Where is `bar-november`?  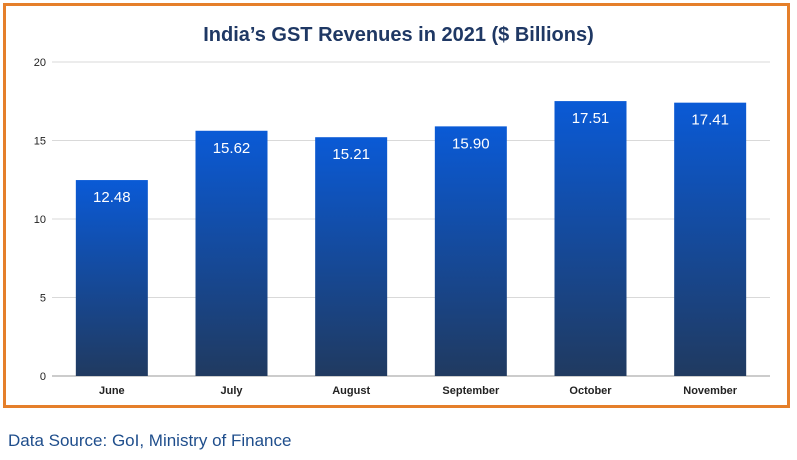
bar-november is located at coordinates (710, 239).